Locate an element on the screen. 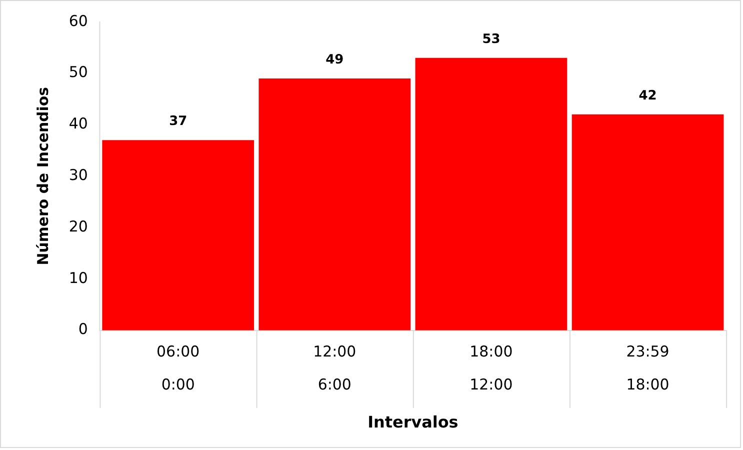 The image size is (743, 450). data-label: 37 is located at coordinates (178, 122).